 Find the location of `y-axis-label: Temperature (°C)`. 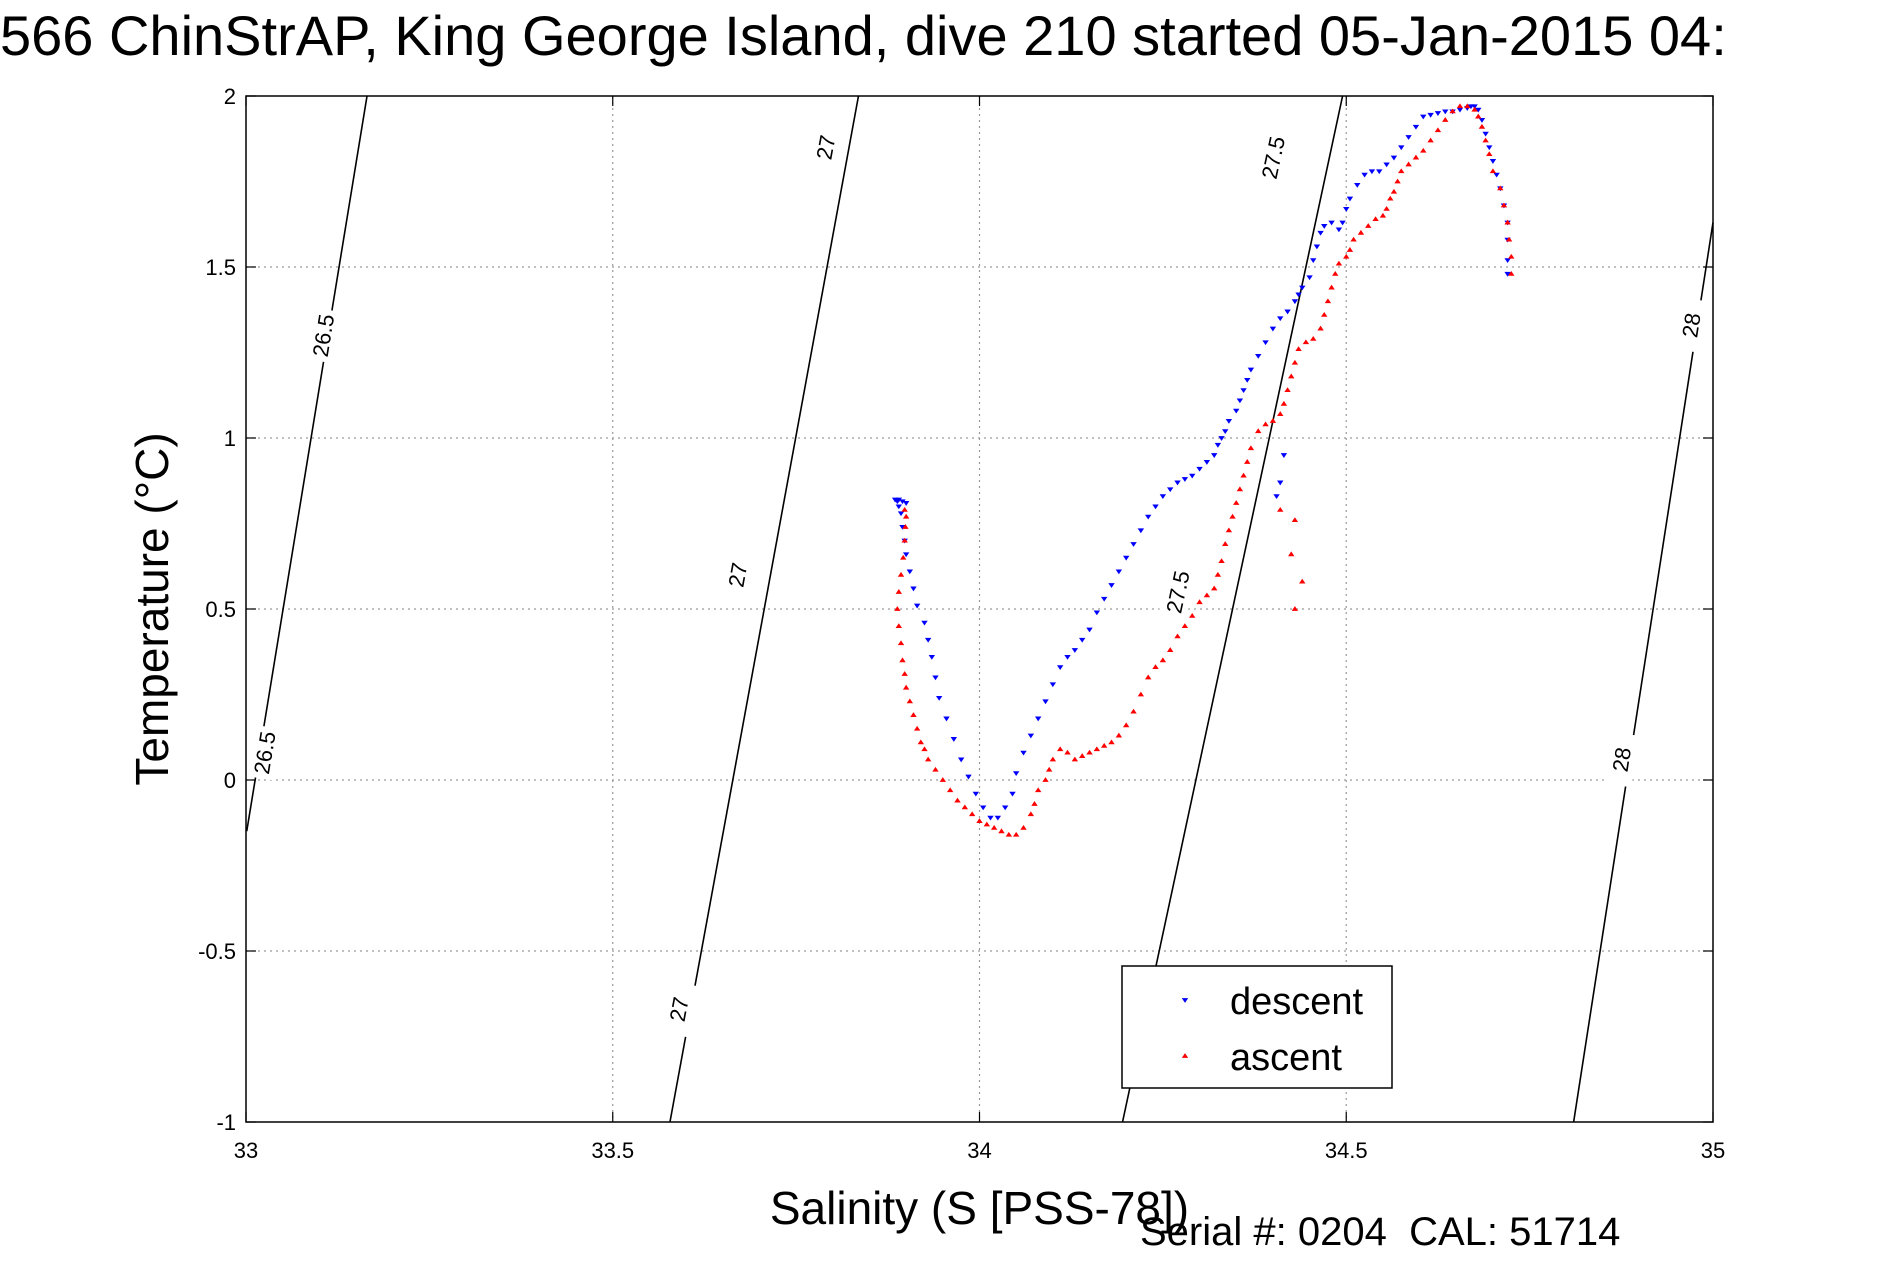

y-axis-label: Temperature (°C) is located at coordinates (152, 608).